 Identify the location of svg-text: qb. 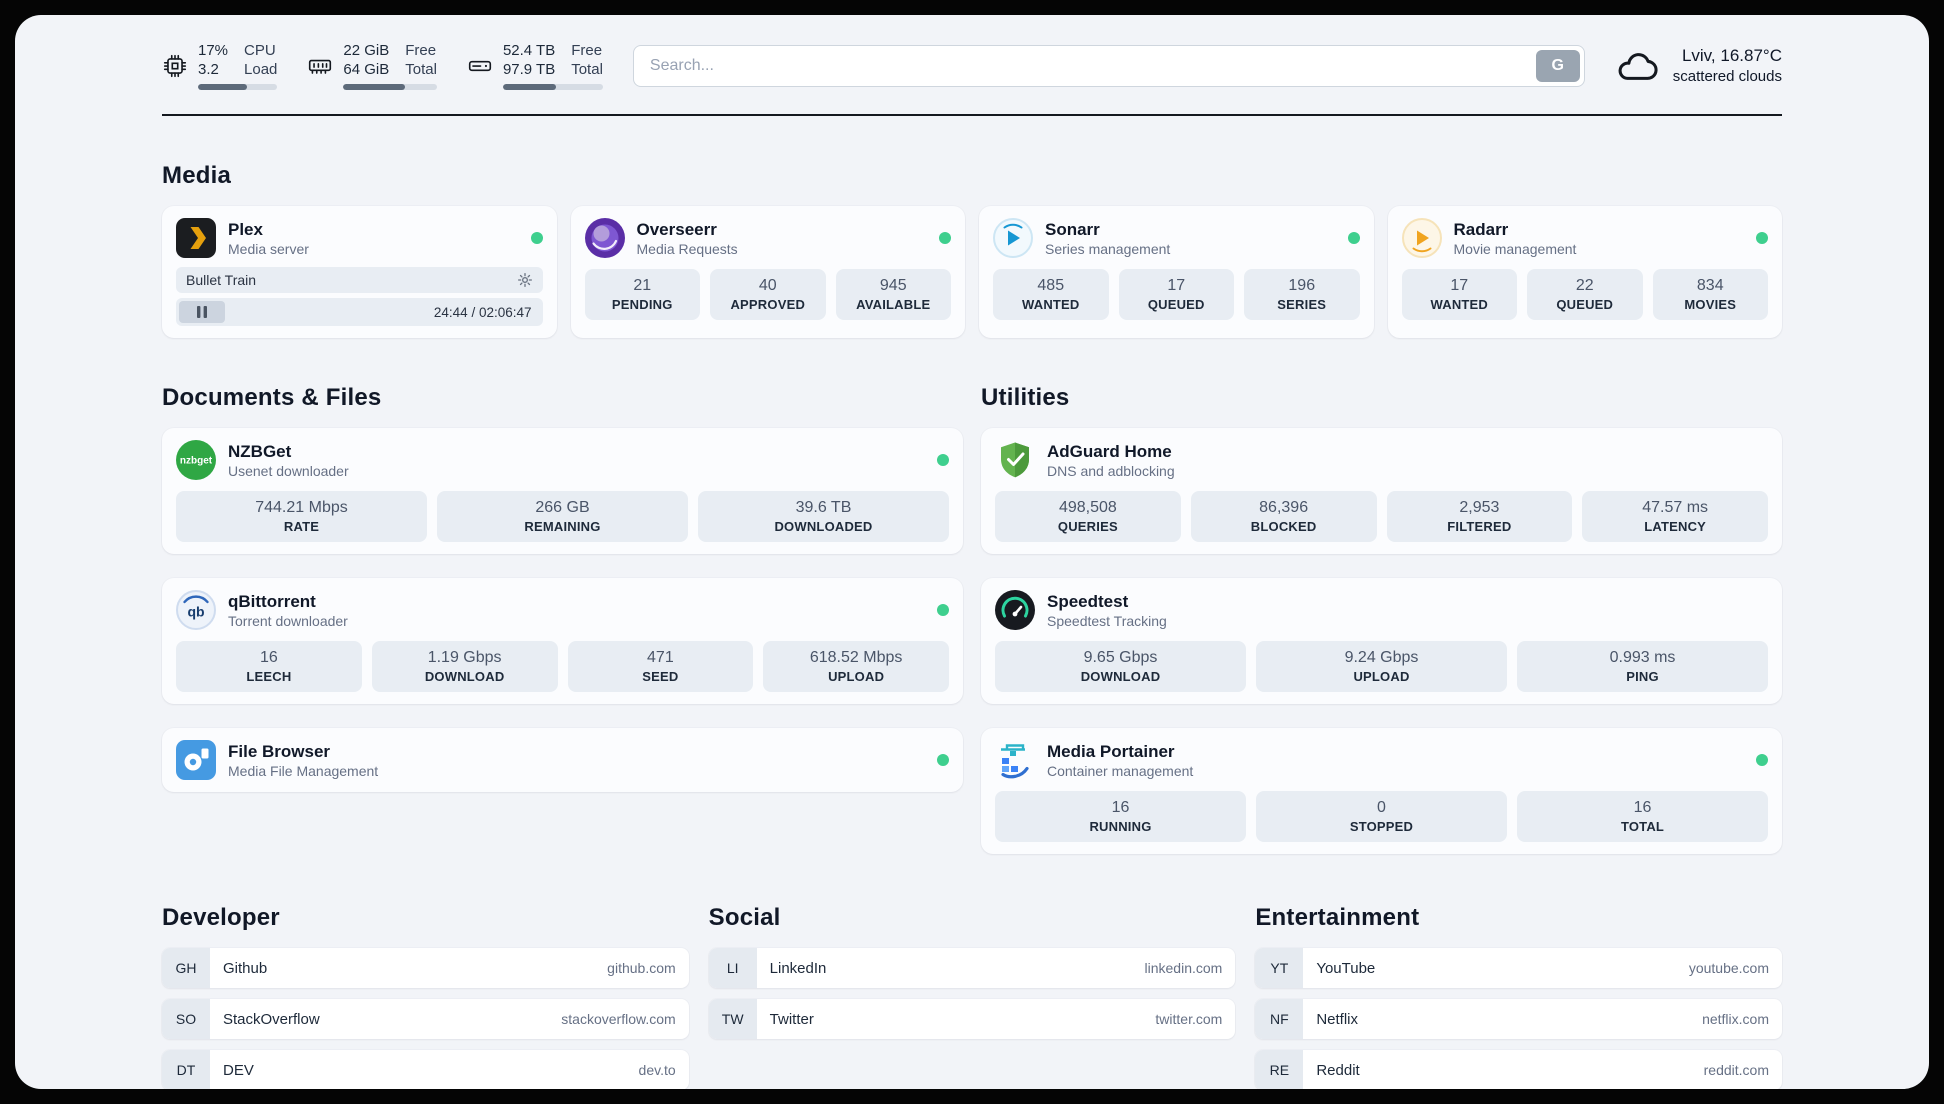
(195, 612).